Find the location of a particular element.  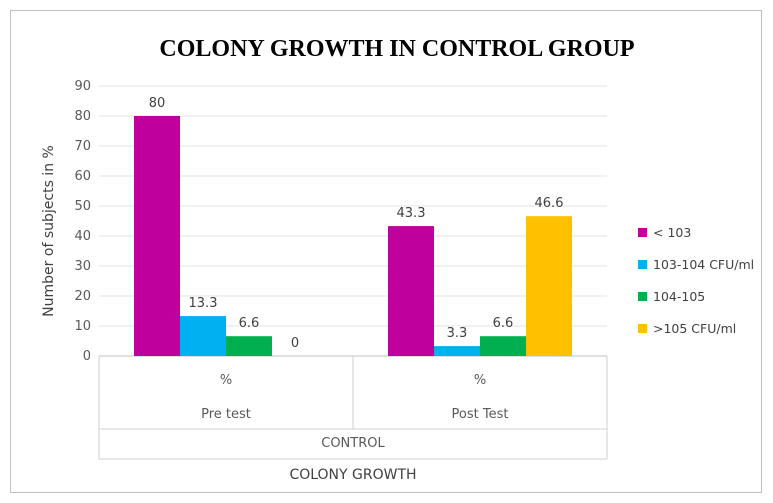

y-tick-label: 40 is located at coordinates (82, 236).